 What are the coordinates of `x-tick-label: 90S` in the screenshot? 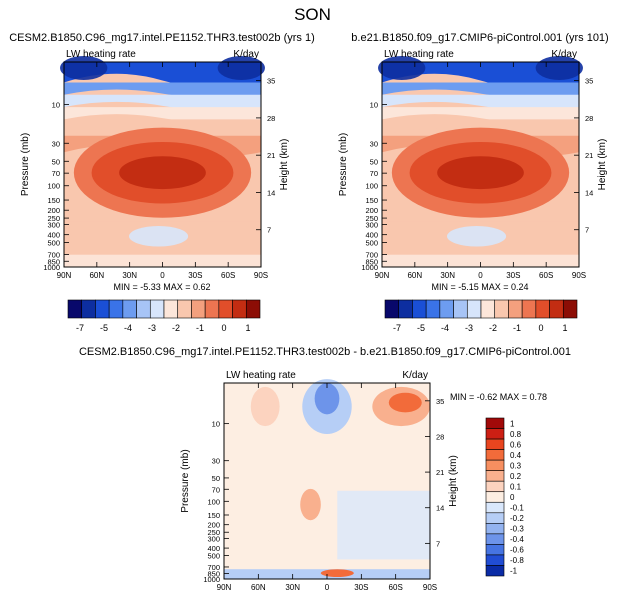 It's located at (430, 587).